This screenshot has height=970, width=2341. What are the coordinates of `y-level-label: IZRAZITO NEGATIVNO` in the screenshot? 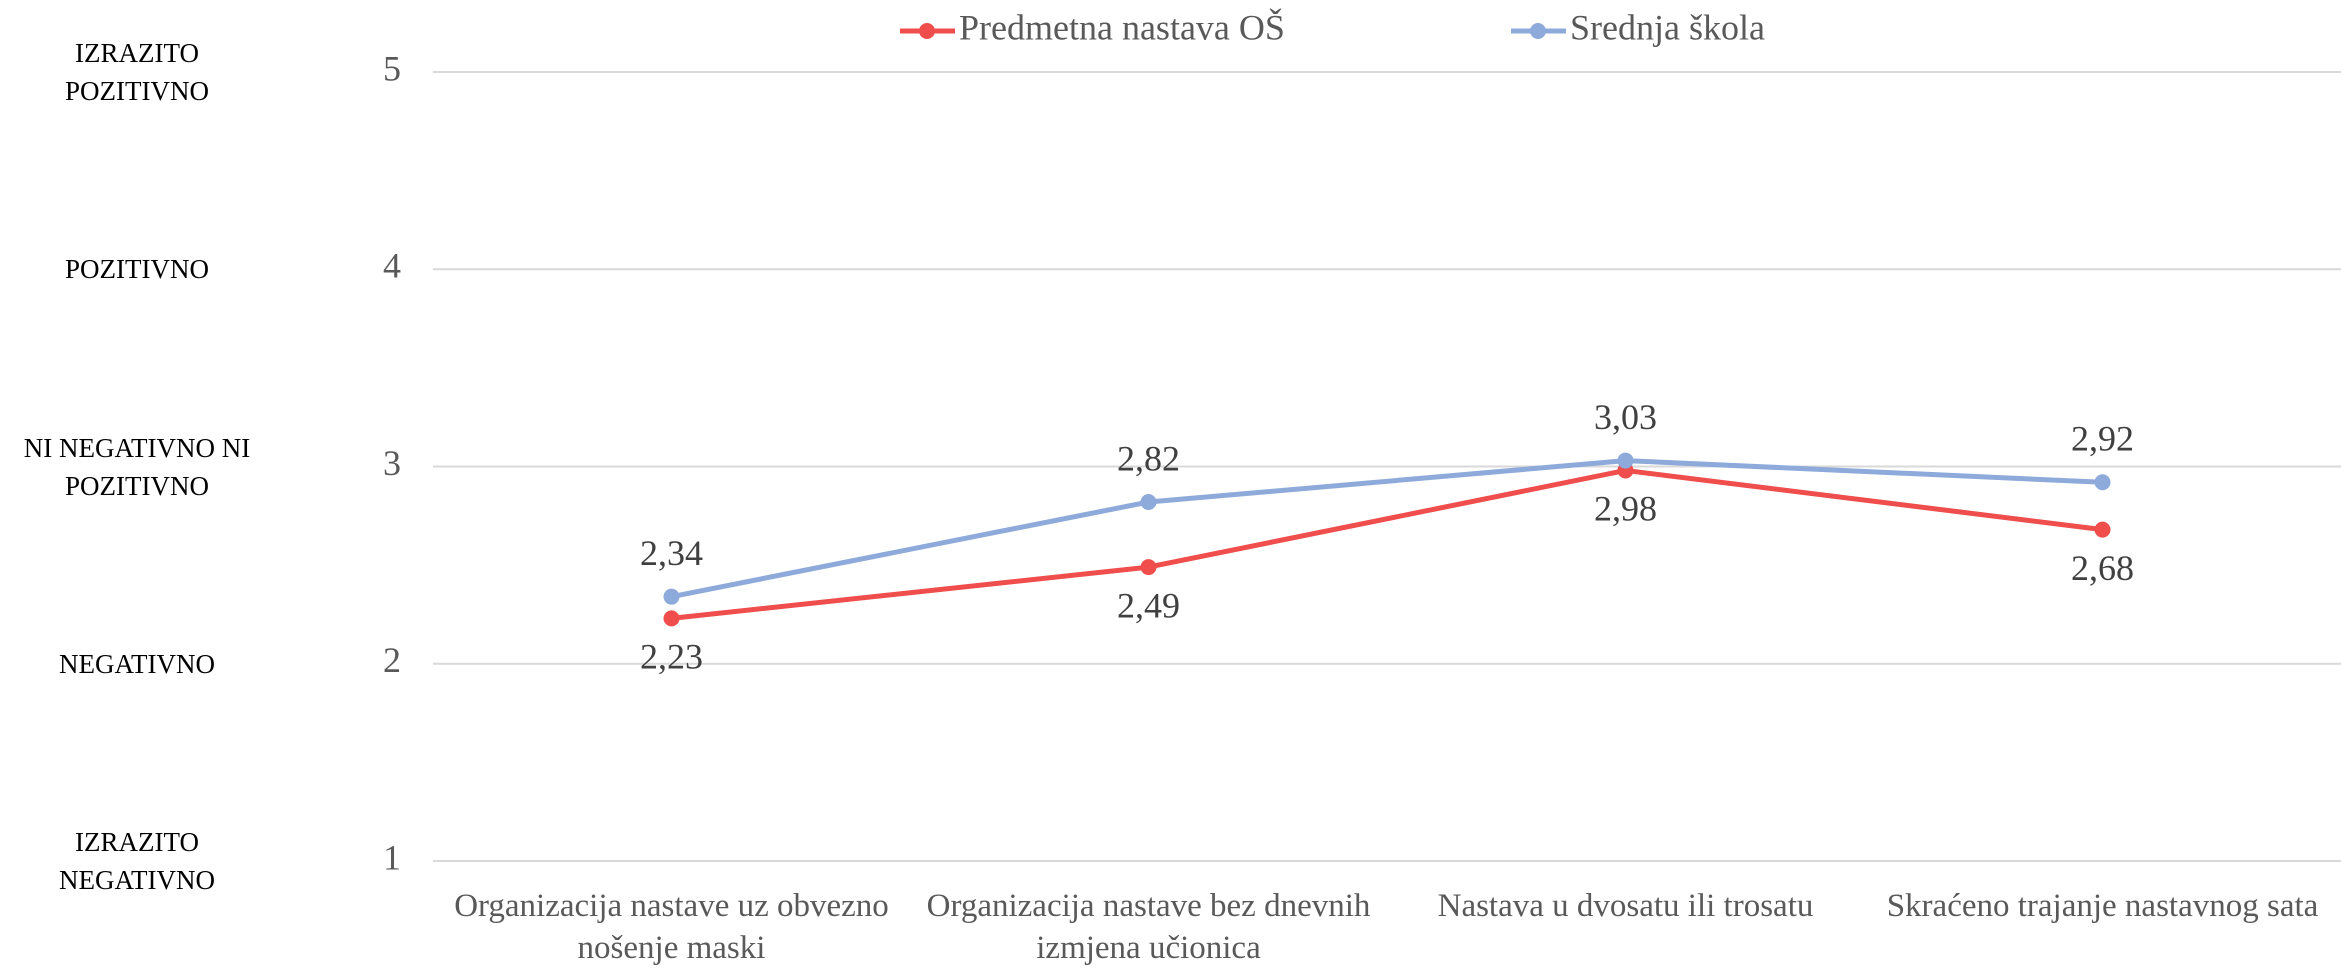 It's located at (137, 861).